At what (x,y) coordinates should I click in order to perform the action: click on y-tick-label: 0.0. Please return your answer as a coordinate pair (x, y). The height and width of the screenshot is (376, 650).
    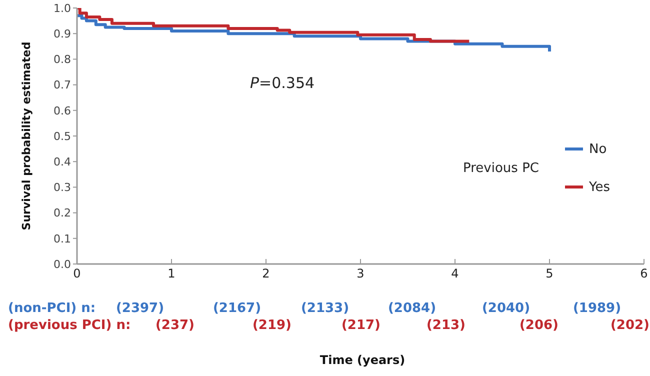
    Looking at the image, I should click on (62, 264).